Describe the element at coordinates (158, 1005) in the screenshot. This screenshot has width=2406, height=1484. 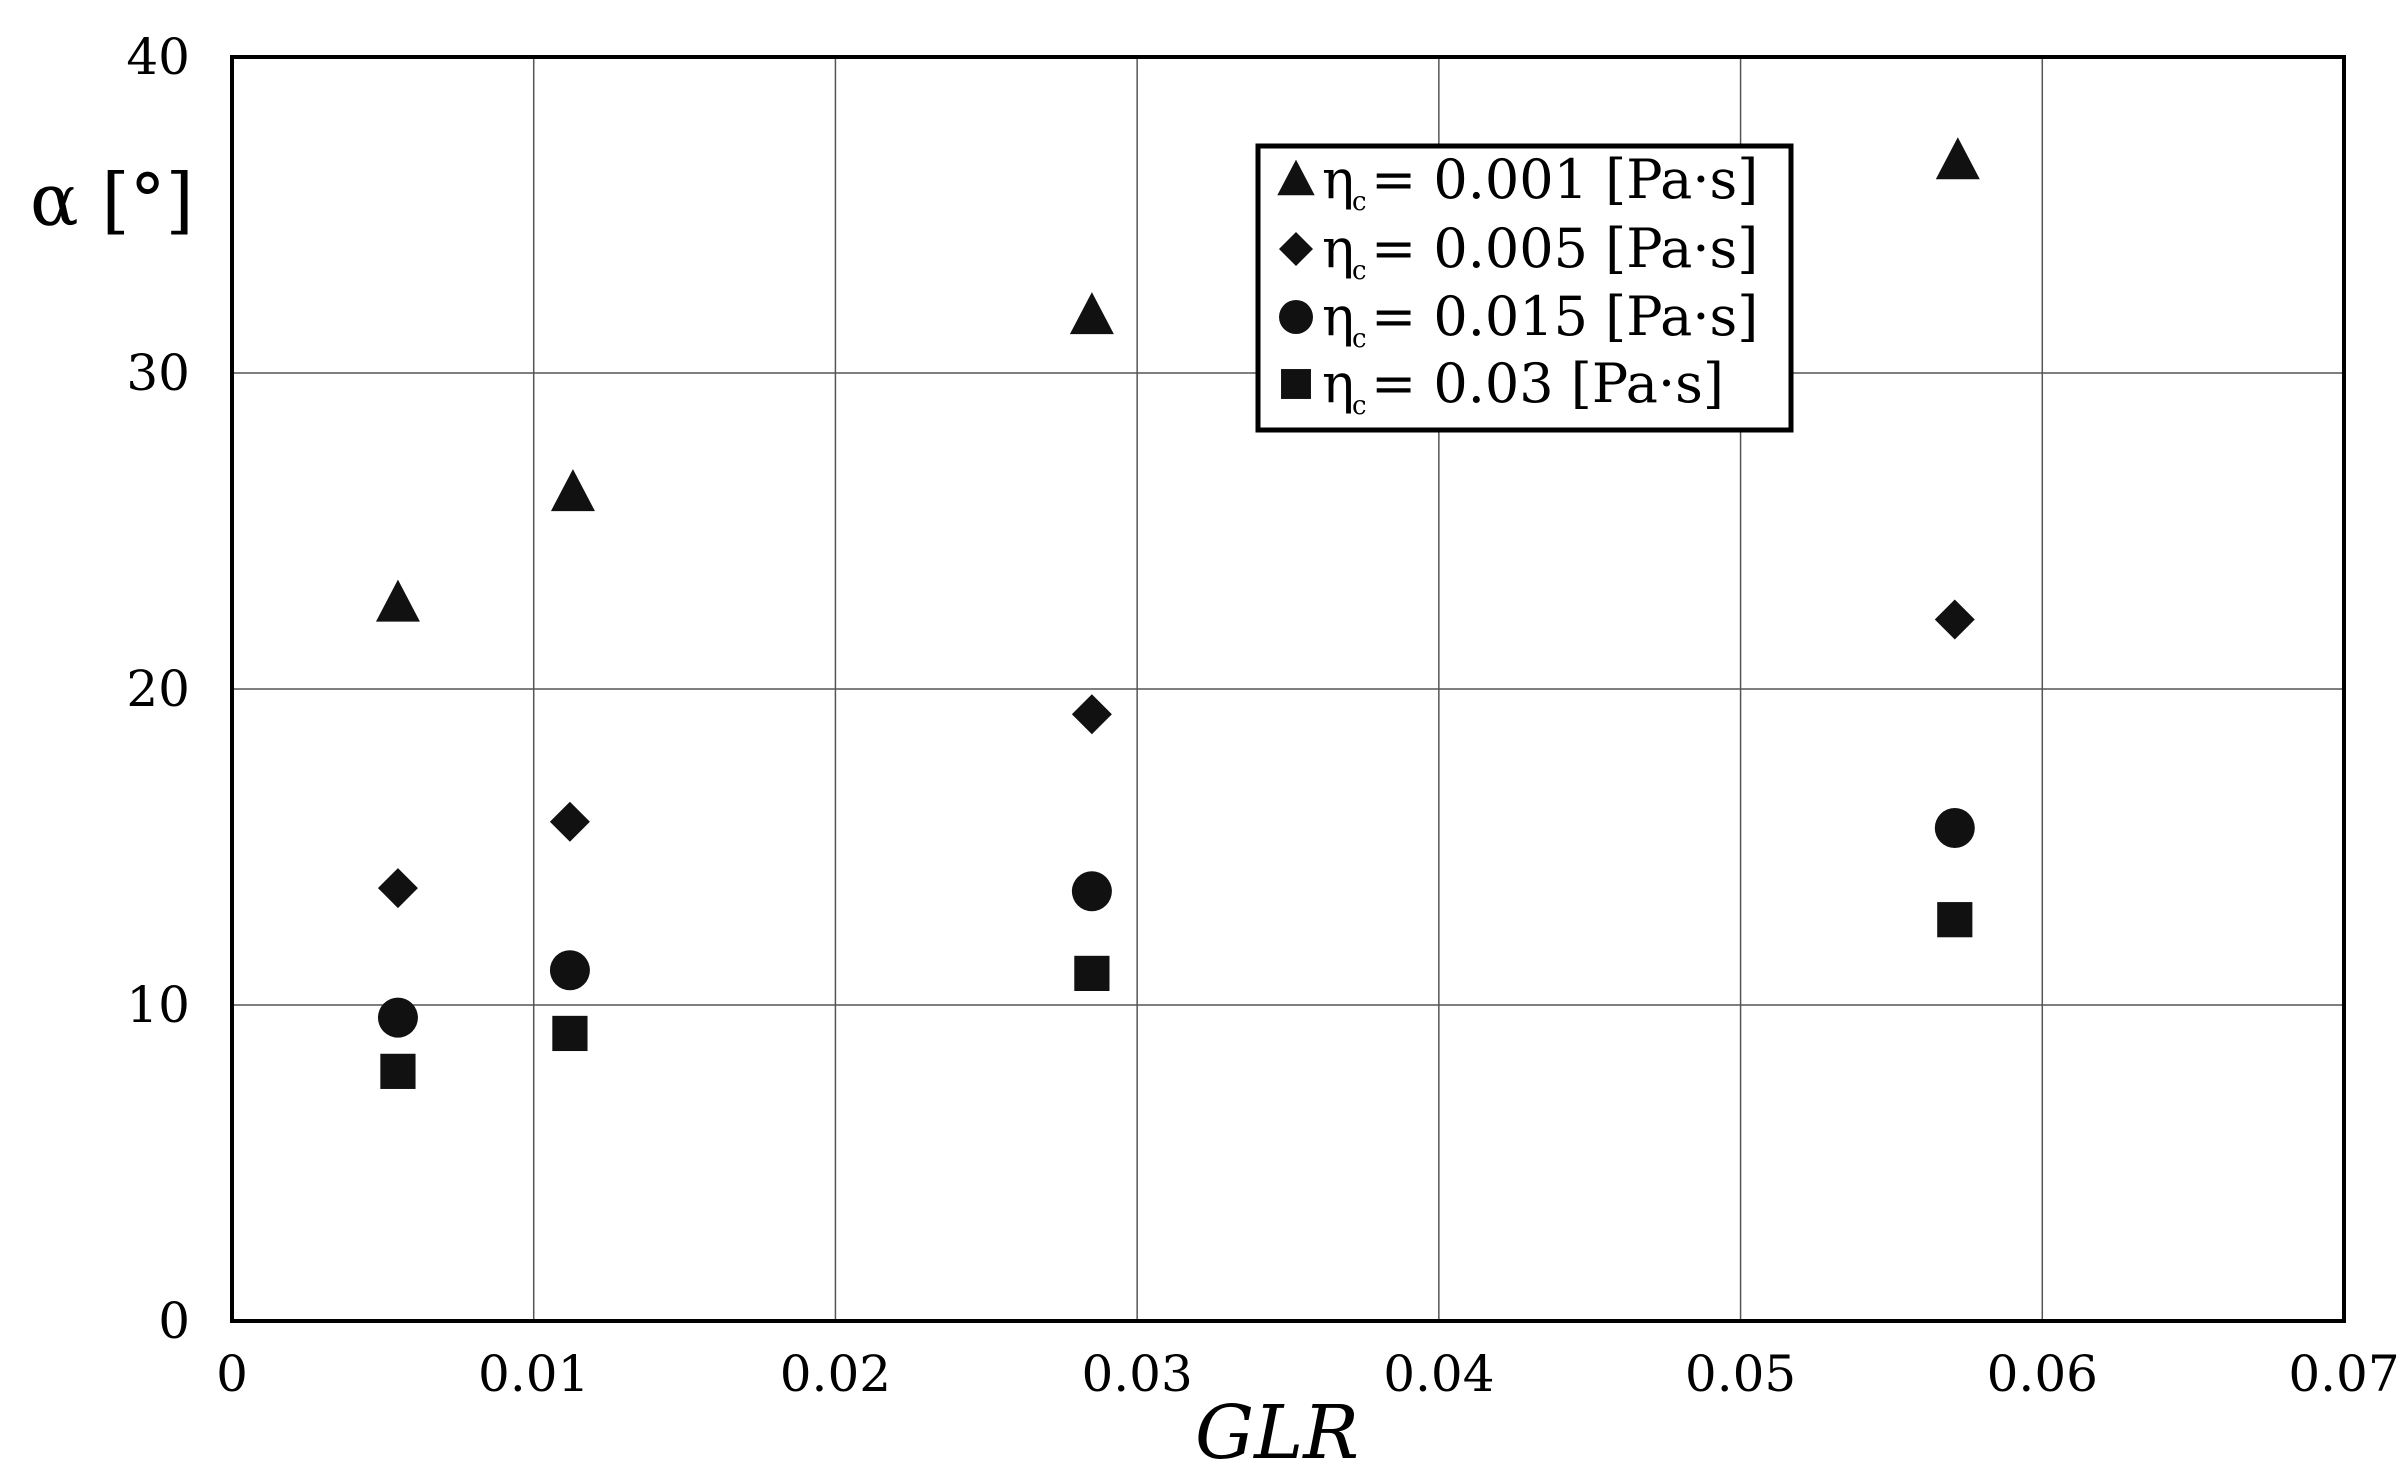
I see `y-tick-label: 10` at that location.